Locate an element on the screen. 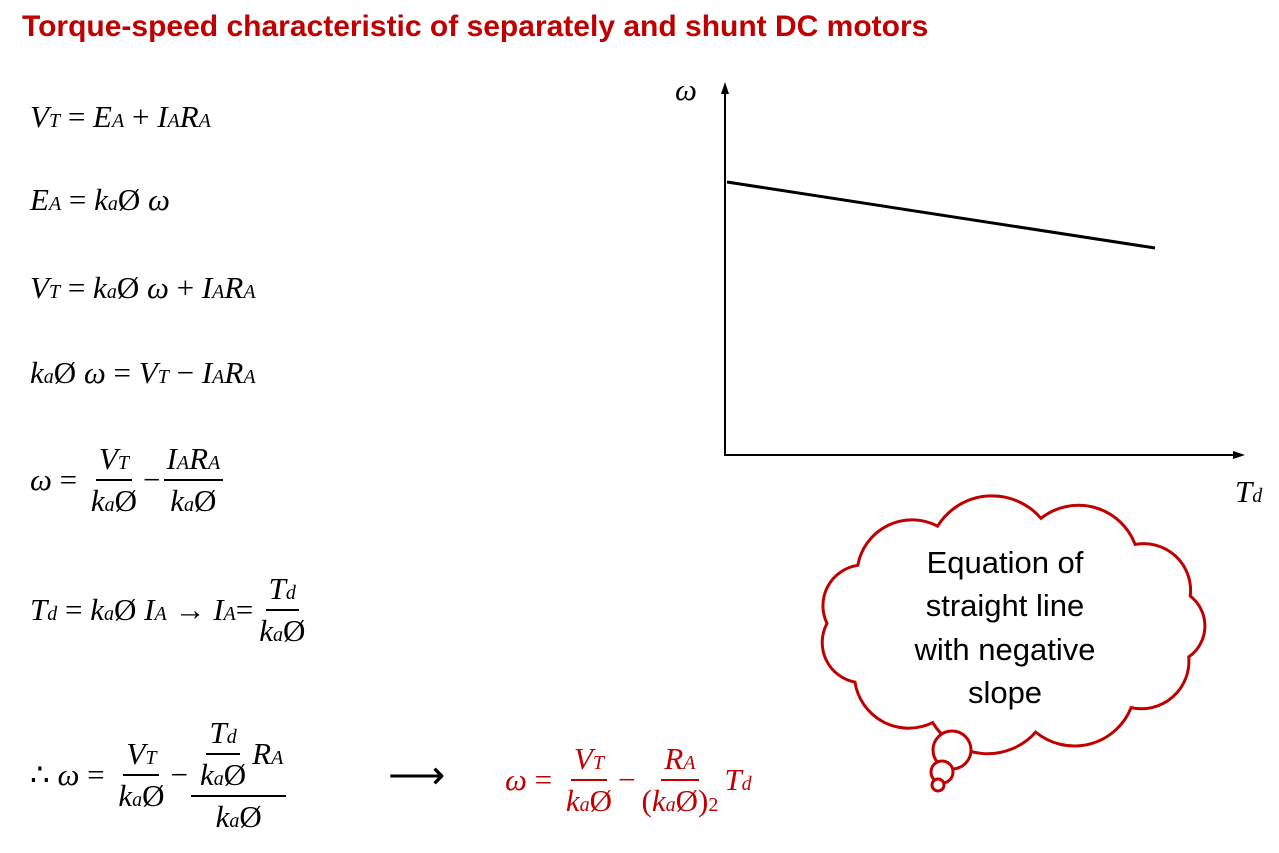 The image size is (1279, 853). operator: Ø) is located at coordinates (692, 800).